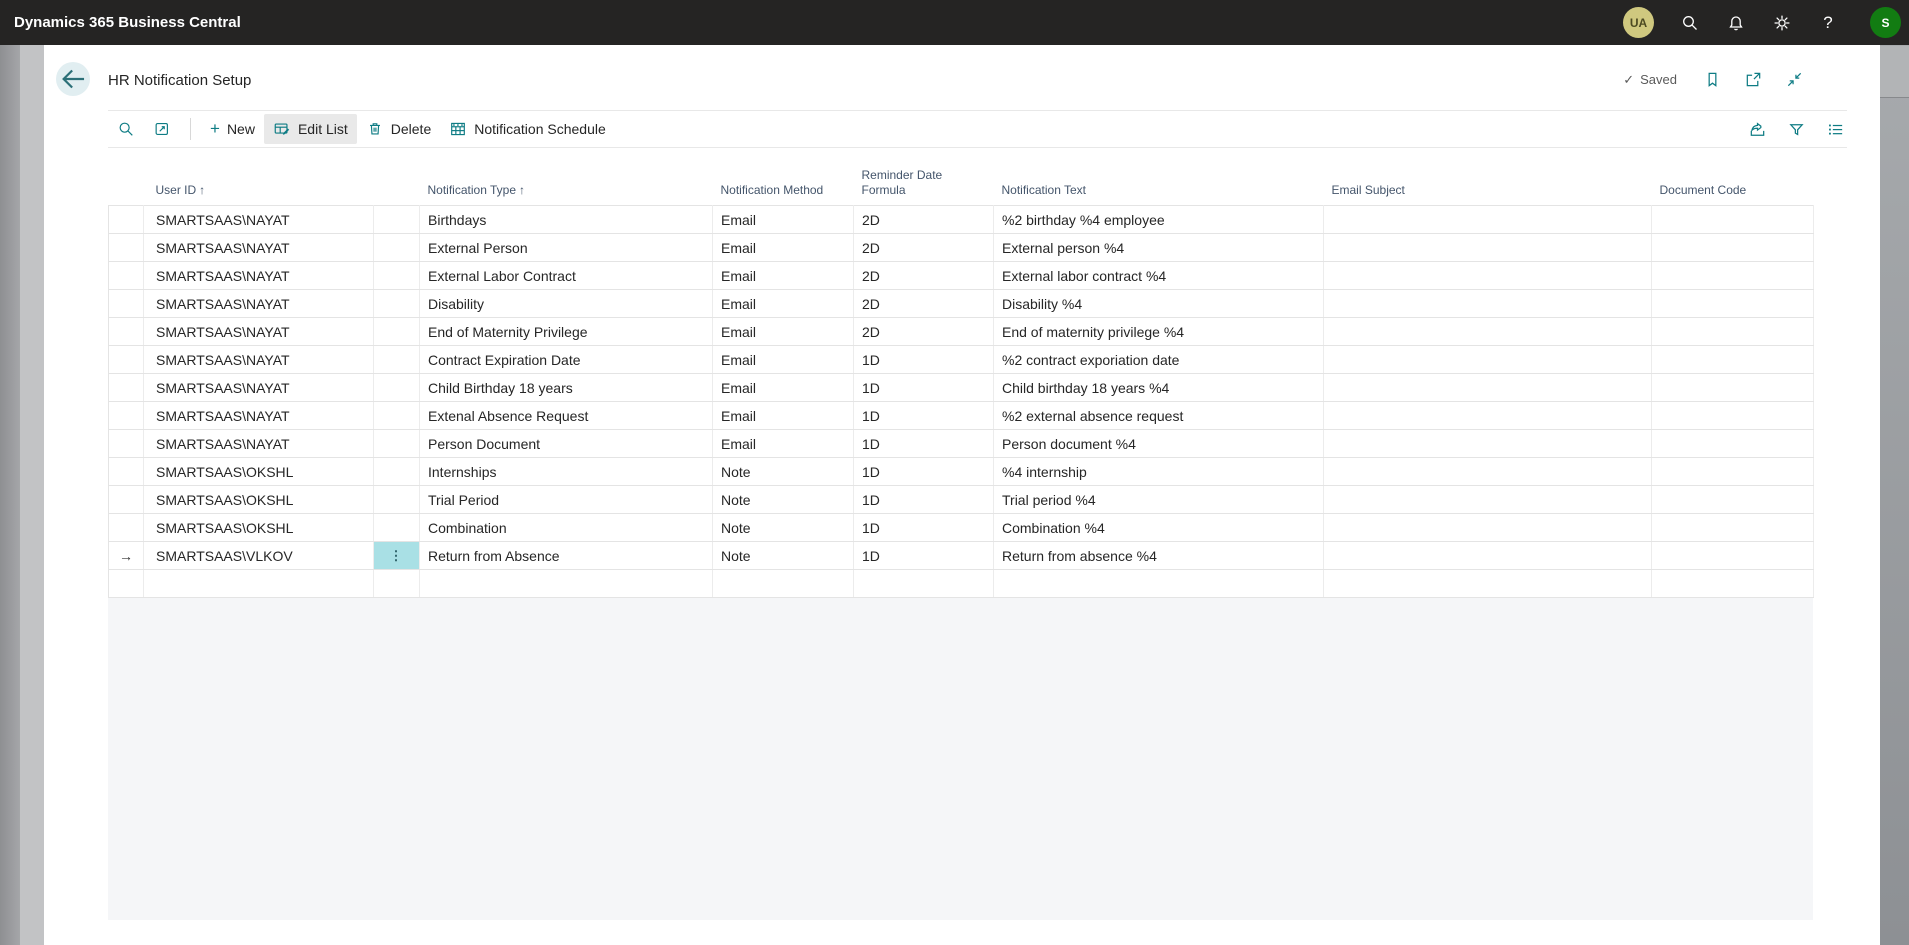  What do you see at coordinates (566, 527) in the screenshot?
I see `cell-type: Combination` at bounding box center [566, 527].